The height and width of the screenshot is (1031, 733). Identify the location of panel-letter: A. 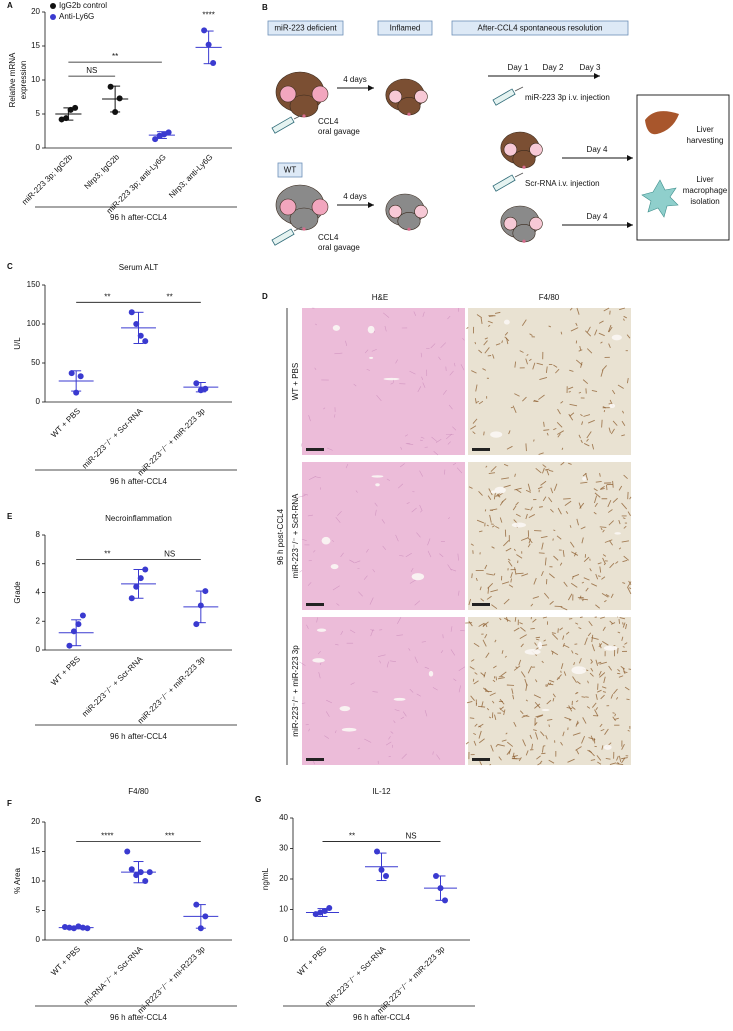
(10, 5).